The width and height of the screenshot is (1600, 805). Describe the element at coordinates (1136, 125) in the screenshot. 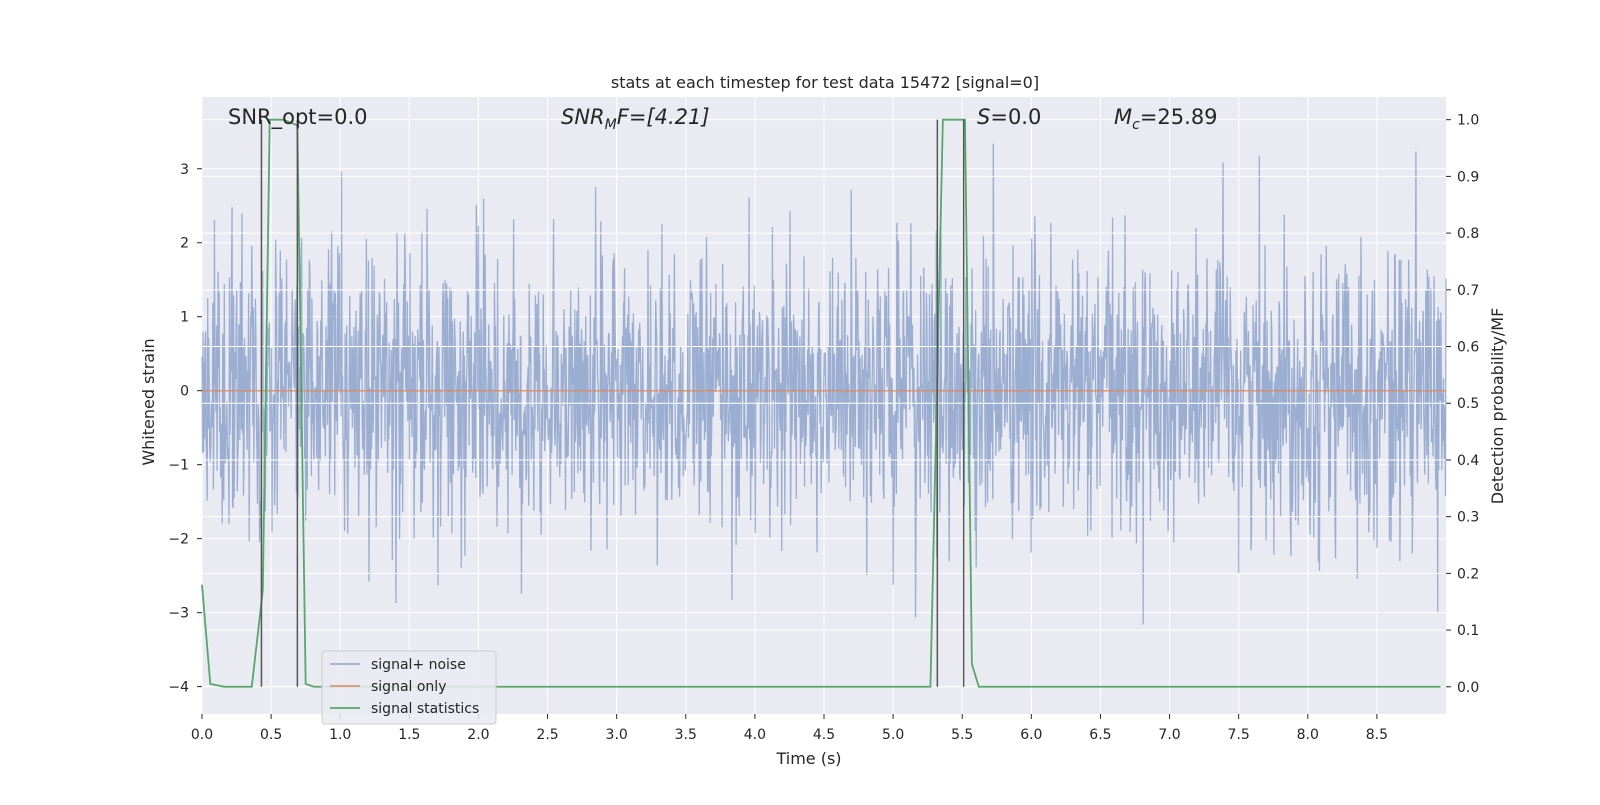

I see `annotation-mc-sub: c` at that location.